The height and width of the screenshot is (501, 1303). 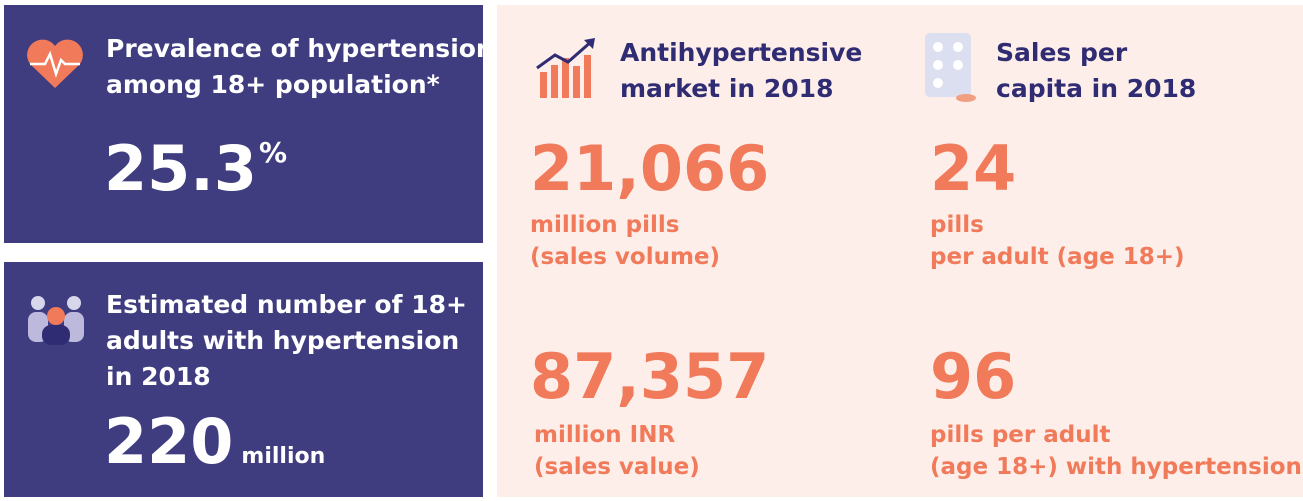 I want to click on section-title: Sales per, so click(x=1062, y=52).